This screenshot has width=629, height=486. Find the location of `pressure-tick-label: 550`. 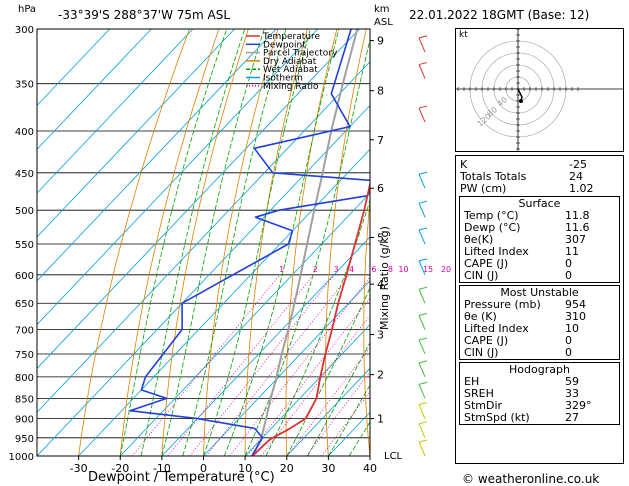

pressure-tick-label: 550 is located at coordinates (24, 245).